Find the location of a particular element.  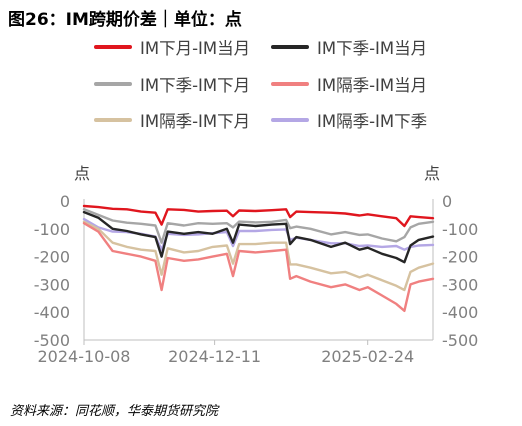

legend-item: IM隔季-IM下季 is located at coordinates (349, 120).